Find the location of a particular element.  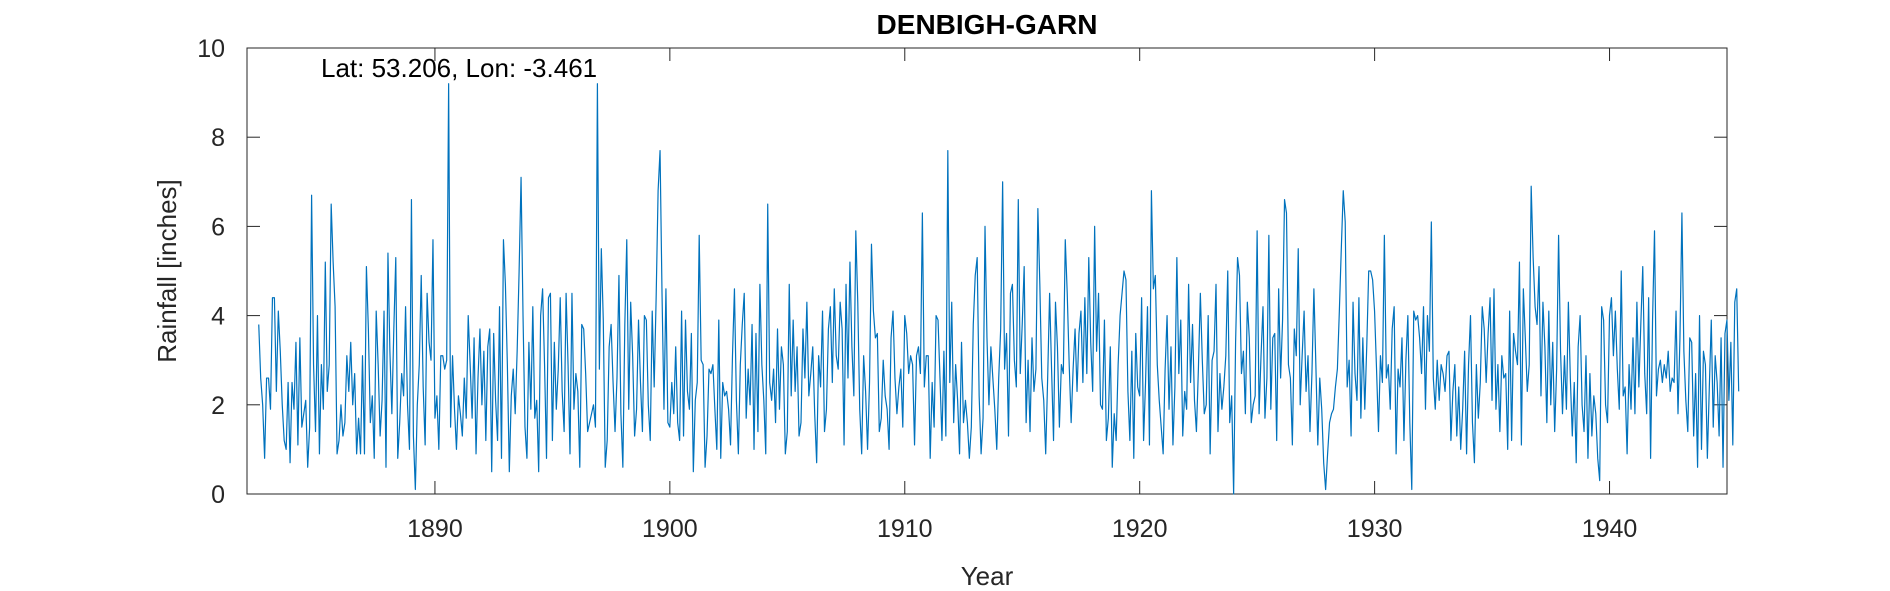

y-tick-label: 10 is located at coordinates (211, 49).